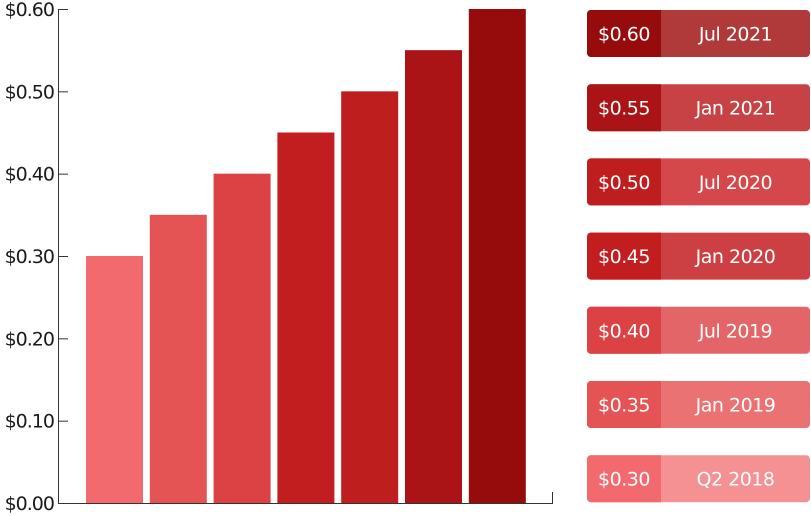 The image size is (811, 516). Describe the element at coordinates (735, 183) in the screenshot. I see `legend-item-label: Jul 2020` at that location.